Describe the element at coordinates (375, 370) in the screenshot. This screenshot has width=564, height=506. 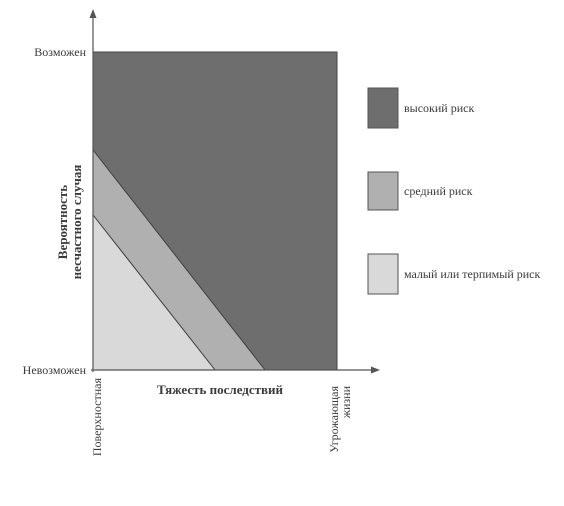
I see `x-axis-arrow` at that location.